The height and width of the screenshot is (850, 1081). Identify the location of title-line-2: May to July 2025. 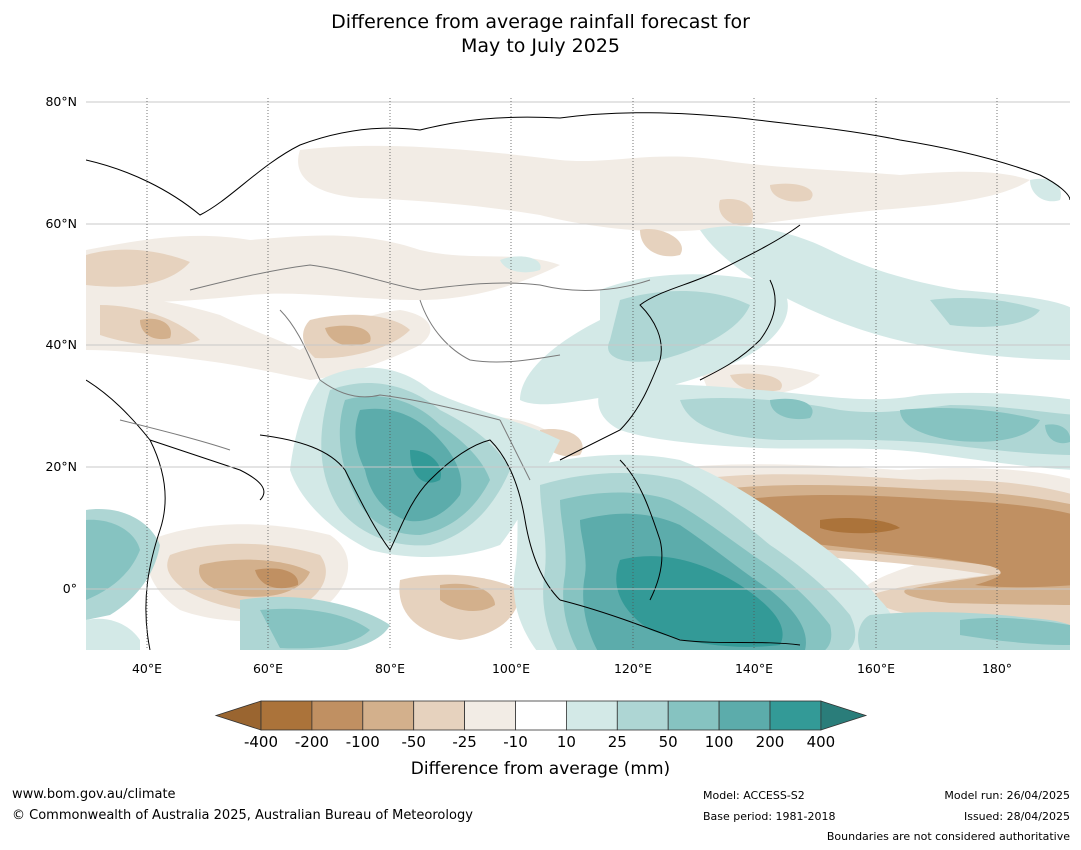
(540, 46).